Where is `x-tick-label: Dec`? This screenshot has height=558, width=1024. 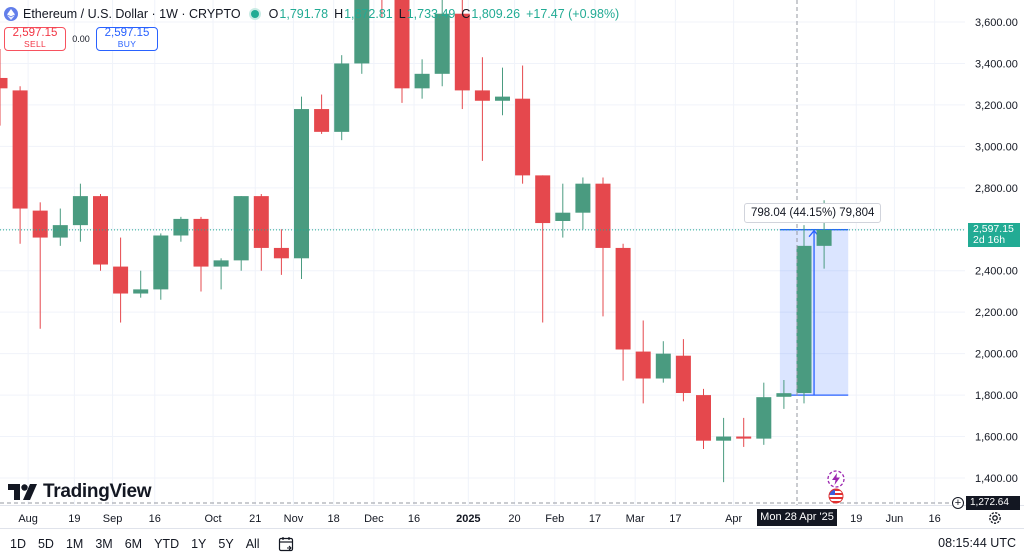
x-tick-label: Dec is located at coordinates (374, 519).